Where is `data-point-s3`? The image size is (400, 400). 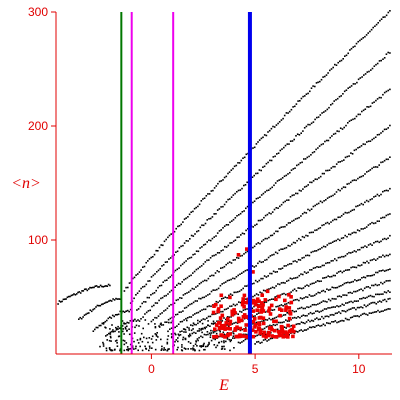
data-point-s3 is located at coordinates (120, 311).